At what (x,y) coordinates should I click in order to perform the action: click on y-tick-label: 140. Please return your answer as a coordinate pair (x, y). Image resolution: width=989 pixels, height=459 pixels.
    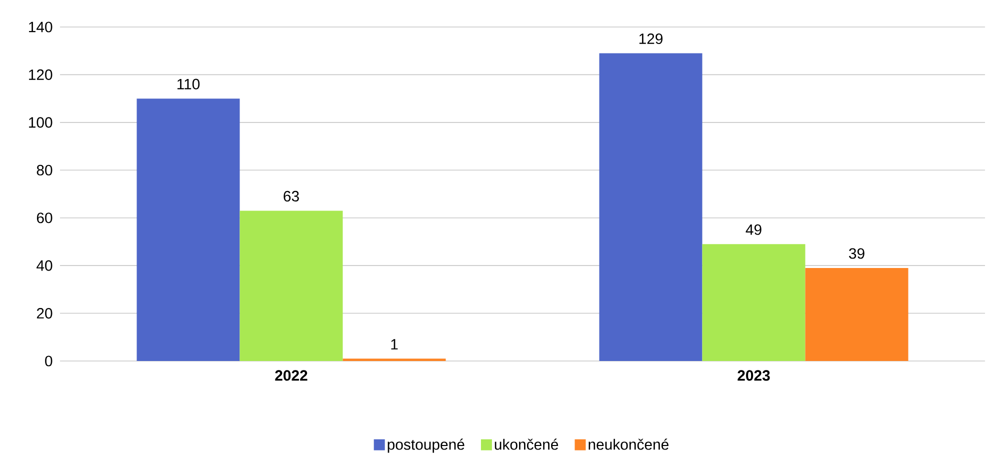
    Looking at the image, I should click on (40, 27).